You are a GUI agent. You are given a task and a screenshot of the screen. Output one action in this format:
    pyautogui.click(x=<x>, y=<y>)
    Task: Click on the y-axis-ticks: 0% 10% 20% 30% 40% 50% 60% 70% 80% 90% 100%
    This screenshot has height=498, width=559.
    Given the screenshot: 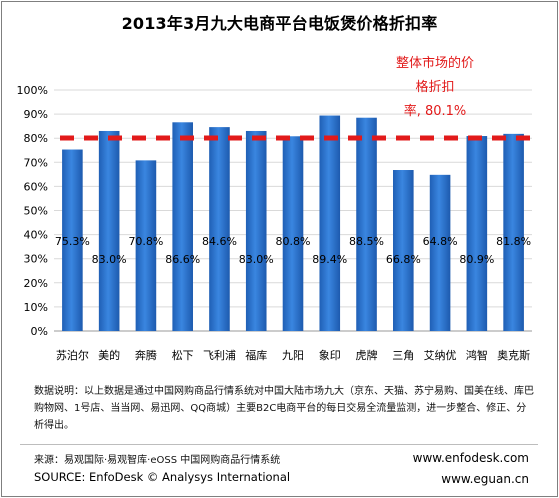 What is the action you would take?
    pyautogui.click(x=32, y=211)
    